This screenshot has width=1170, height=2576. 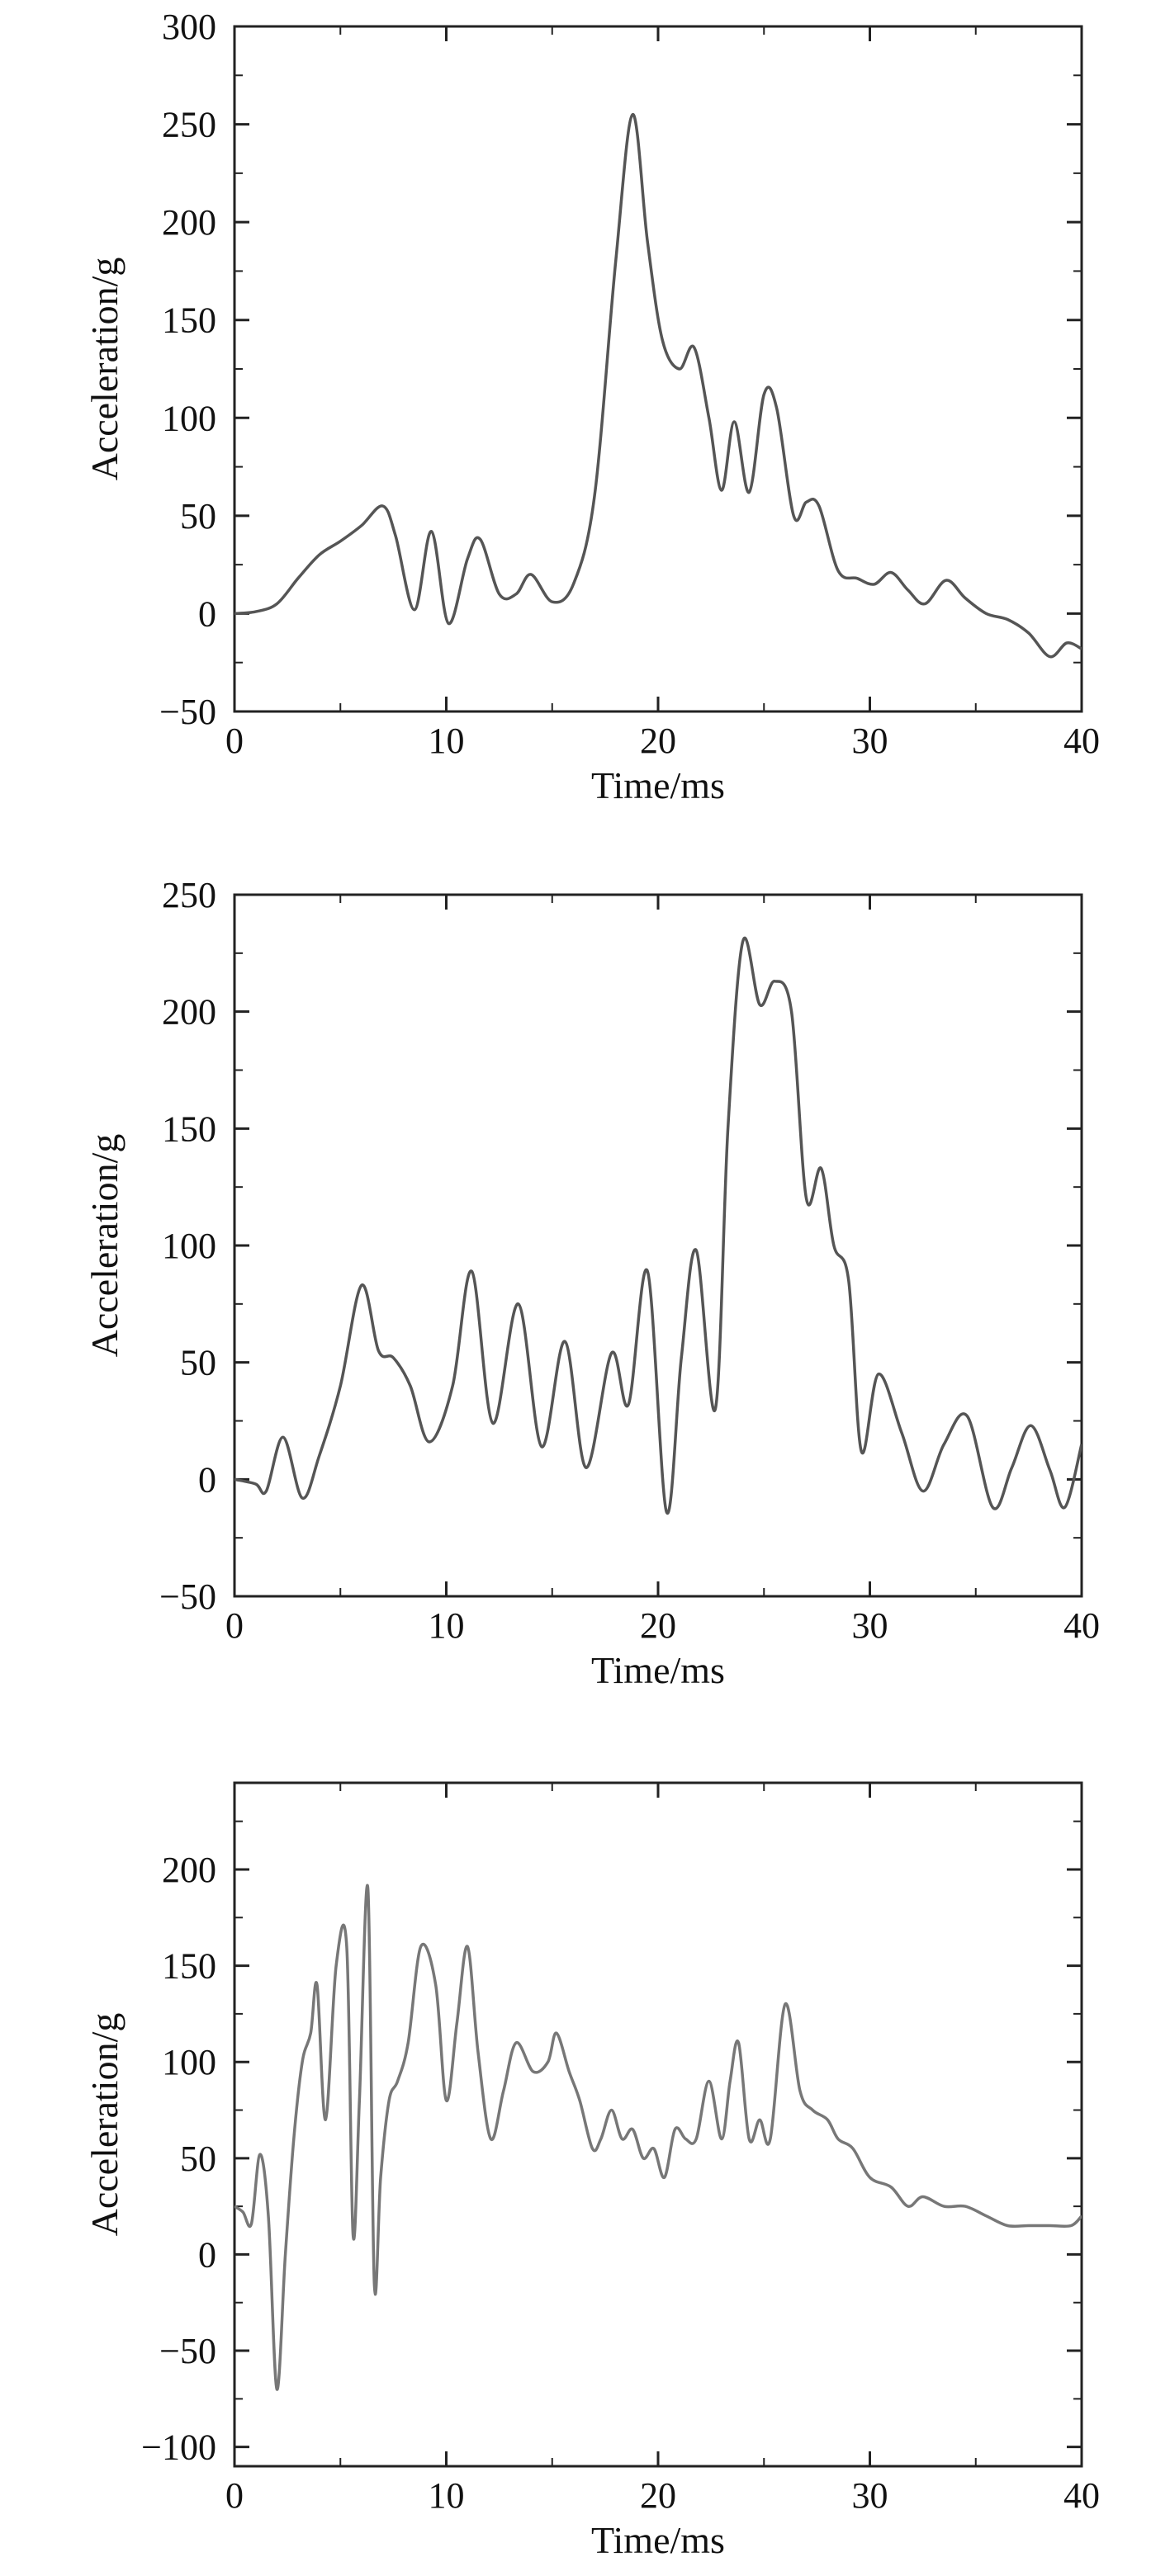 I want to click on y-tick-label: −100, so click(x=178, y=2447).